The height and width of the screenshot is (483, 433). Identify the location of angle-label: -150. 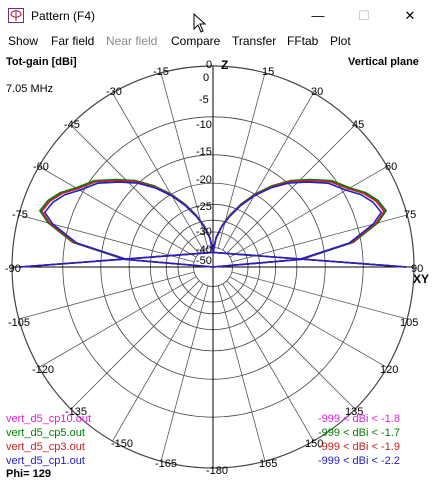
(122, 444).